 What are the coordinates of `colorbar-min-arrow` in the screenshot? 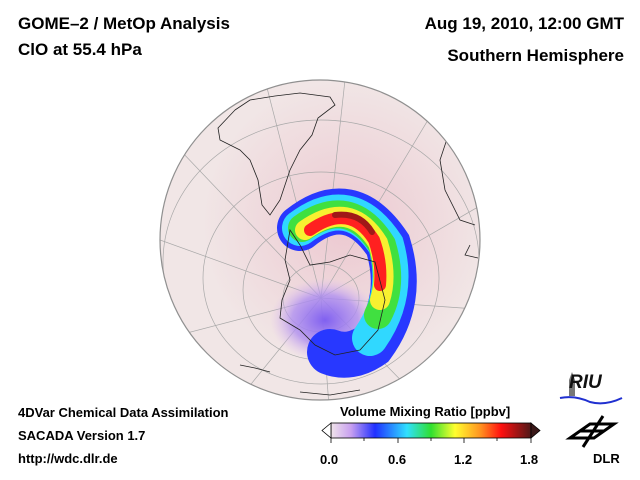 It's located at (326, 430).